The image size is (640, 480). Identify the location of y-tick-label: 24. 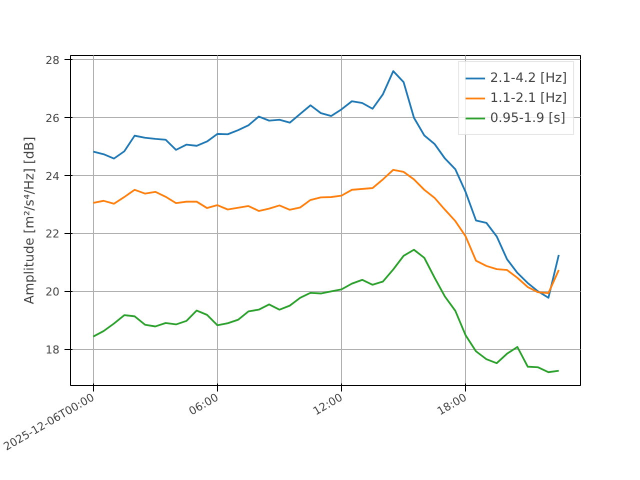
(53, 176).